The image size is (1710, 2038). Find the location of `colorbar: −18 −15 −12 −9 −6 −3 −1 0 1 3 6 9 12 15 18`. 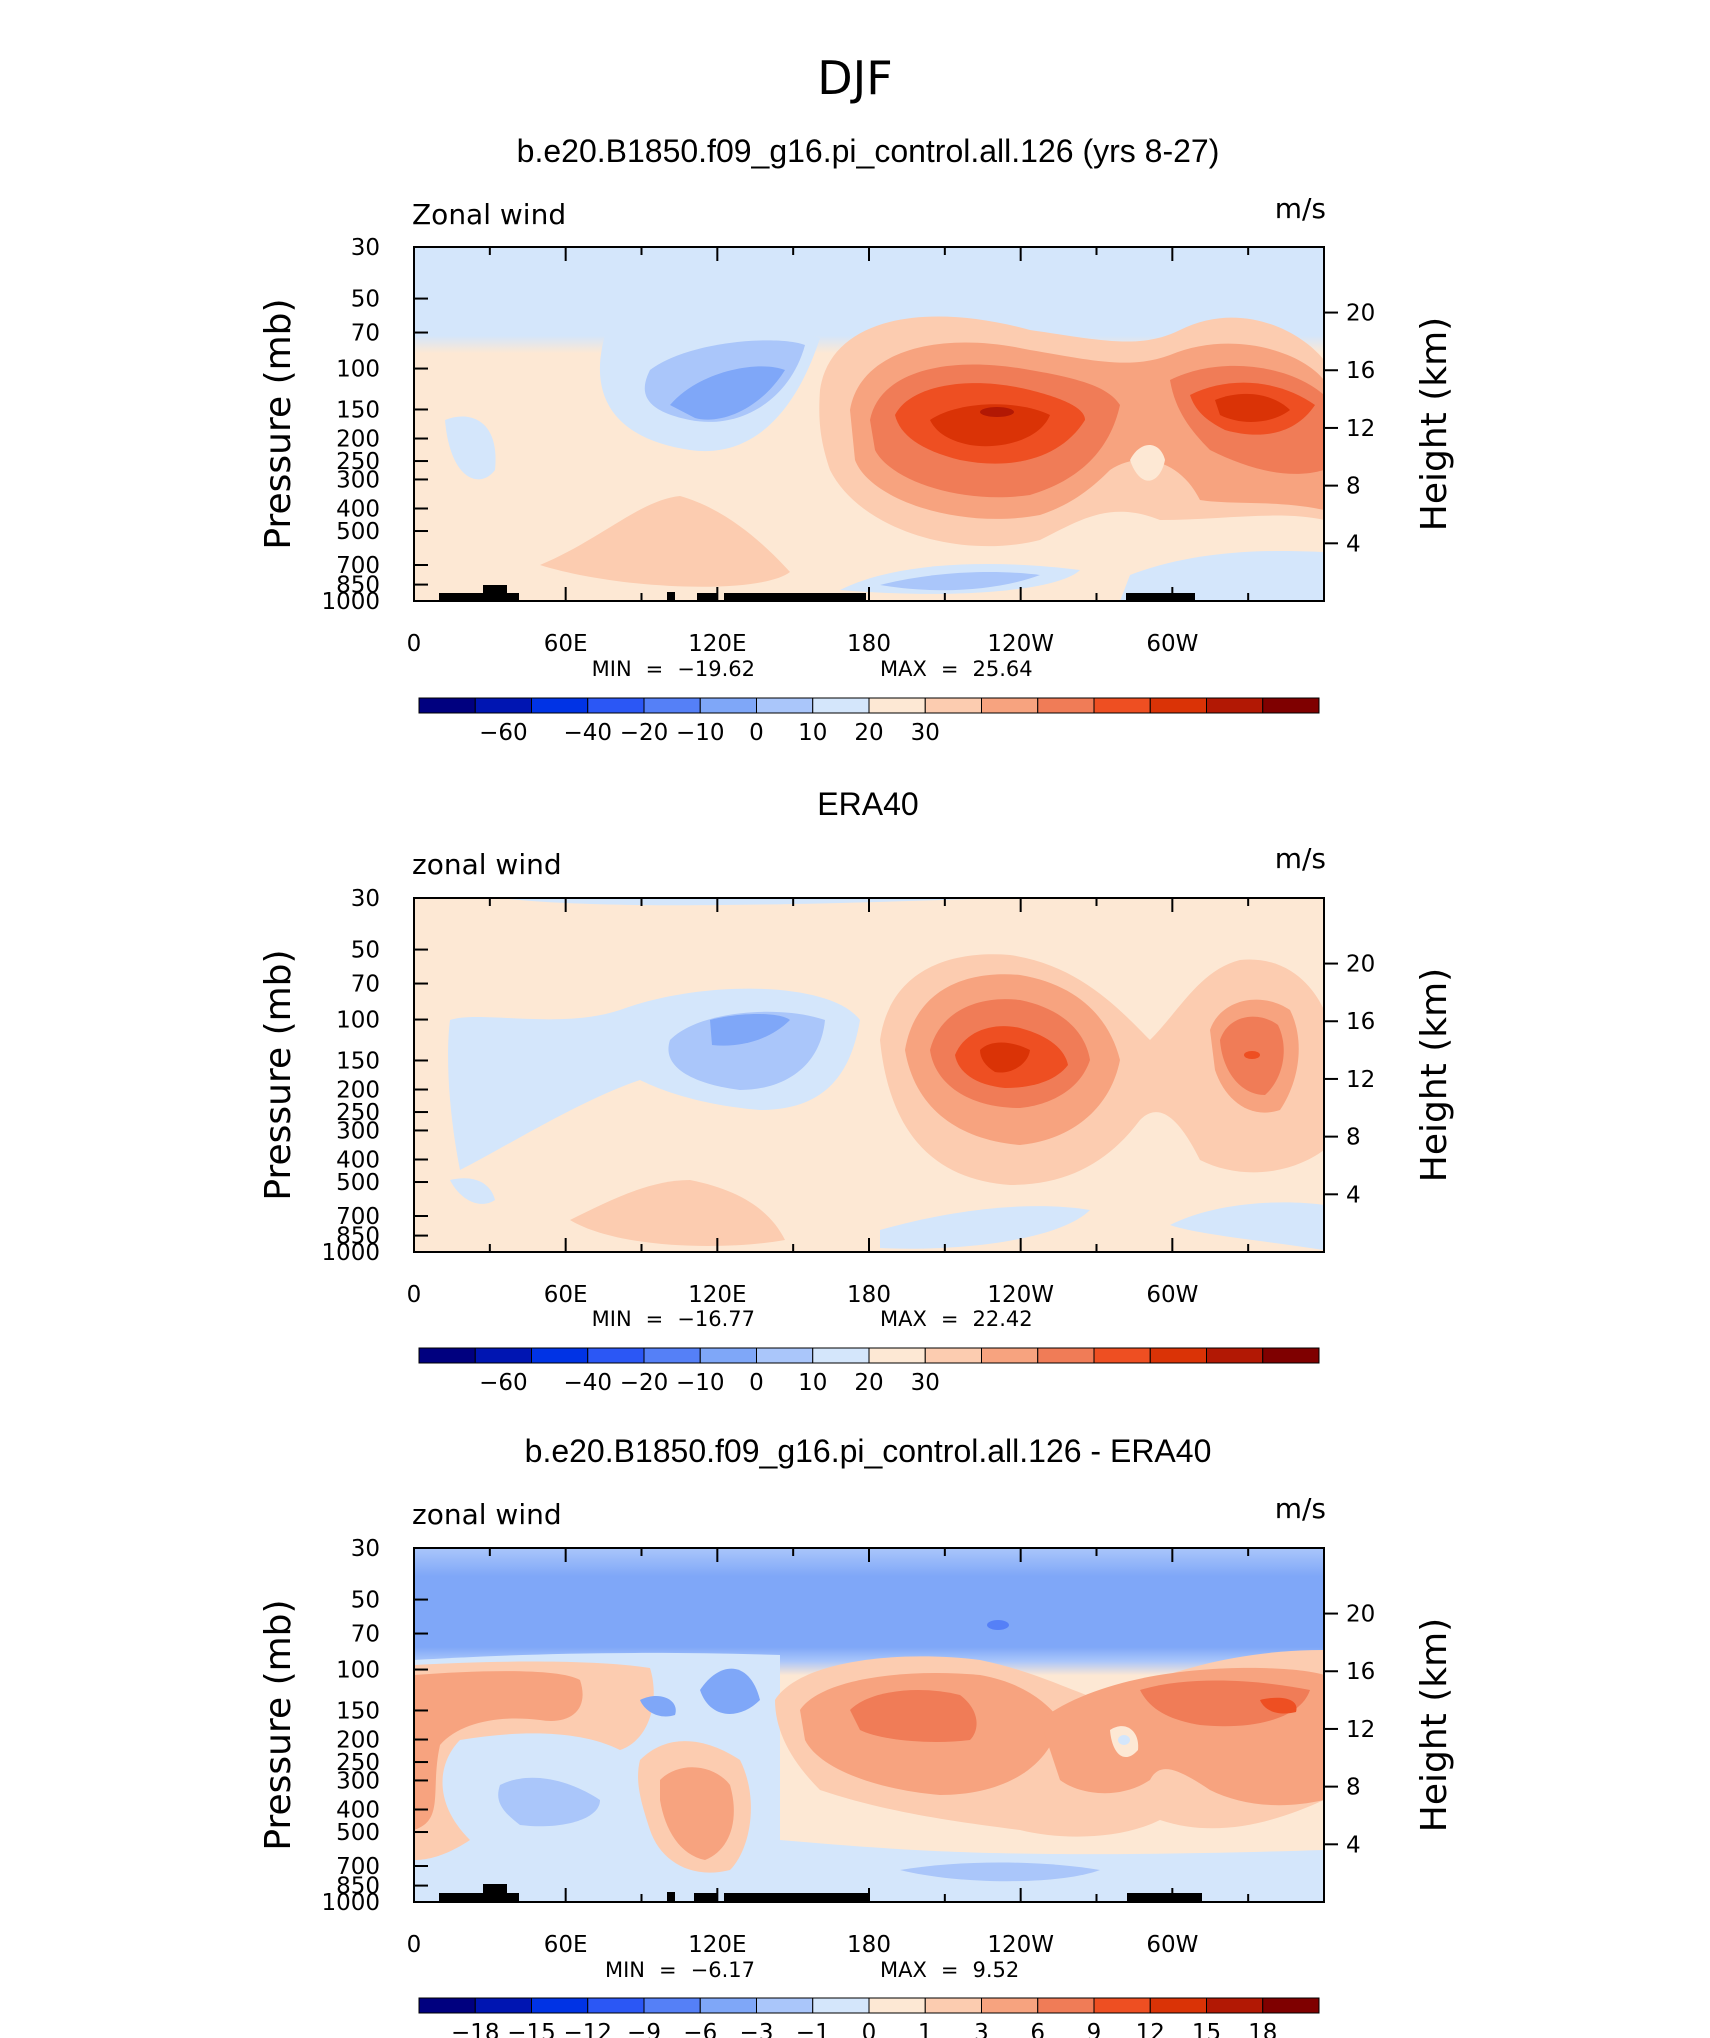

colorbar: −18 −15 −12 −9 −6 −3 −1 0 1 3 6 9 12 15 18 is located at coordinates (869, 2017).